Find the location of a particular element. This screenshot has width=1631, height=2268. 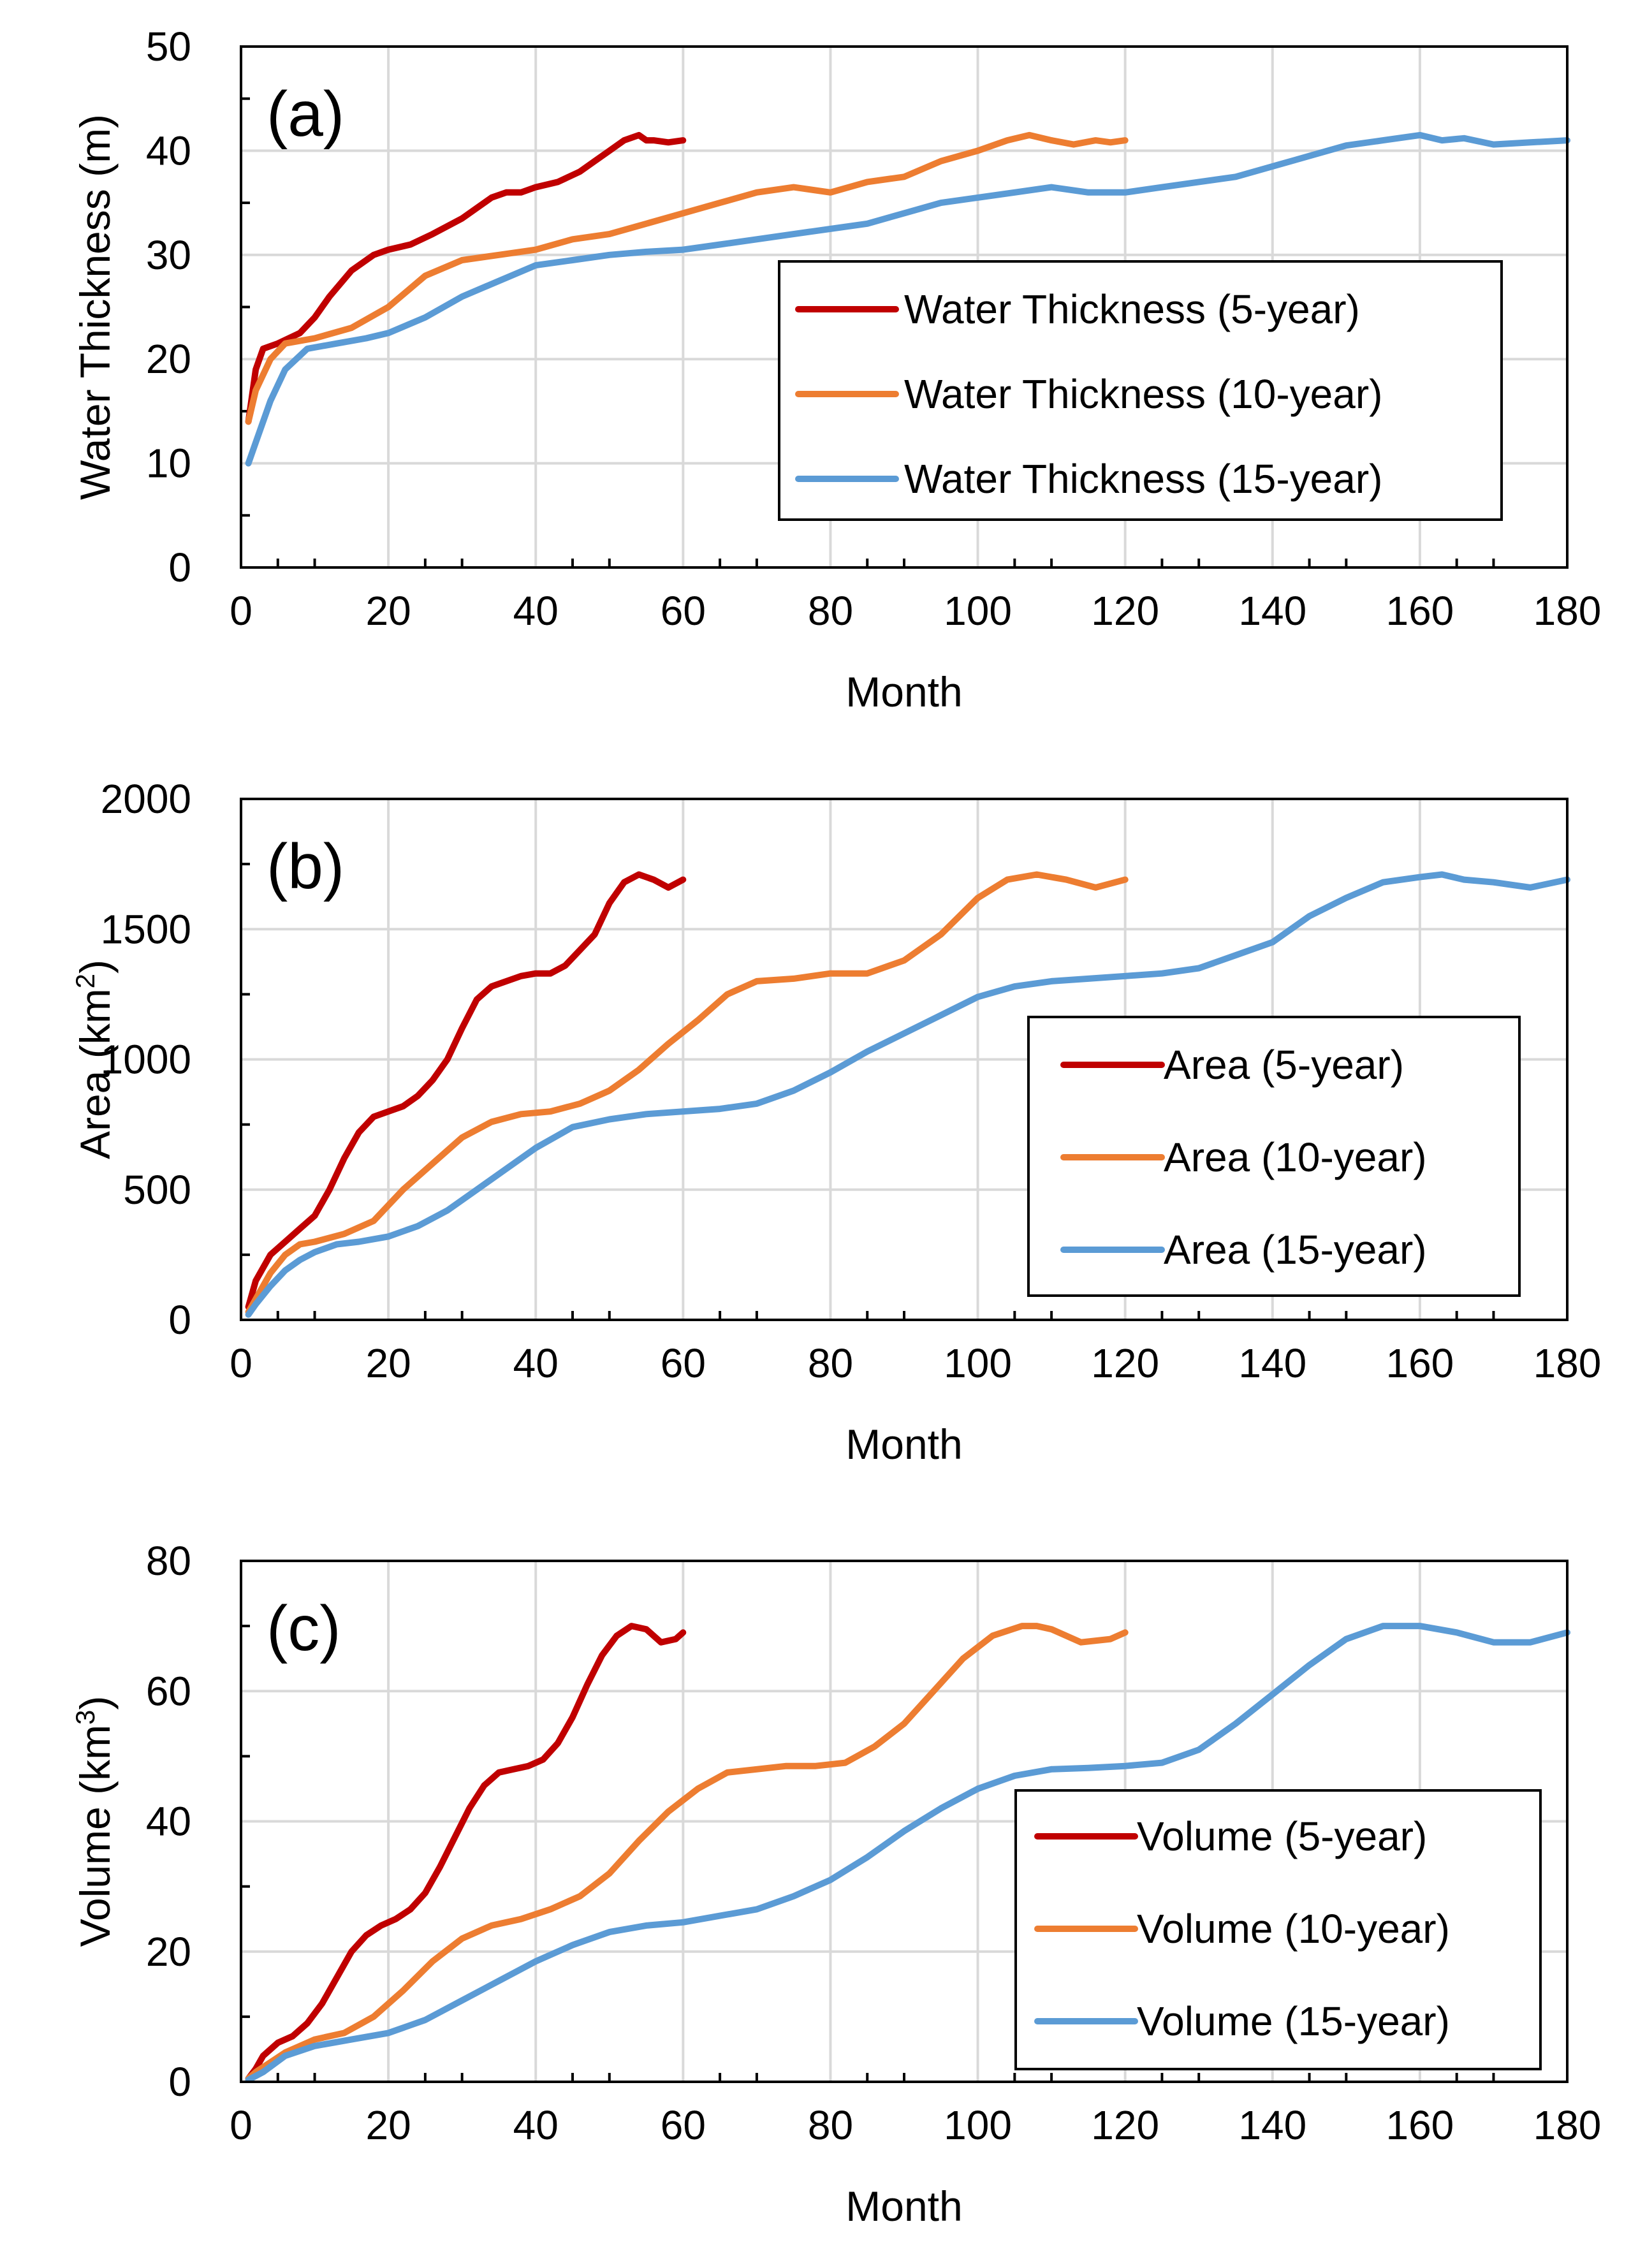

y-tick-label: 60 is located at coordinates (169, 1691).